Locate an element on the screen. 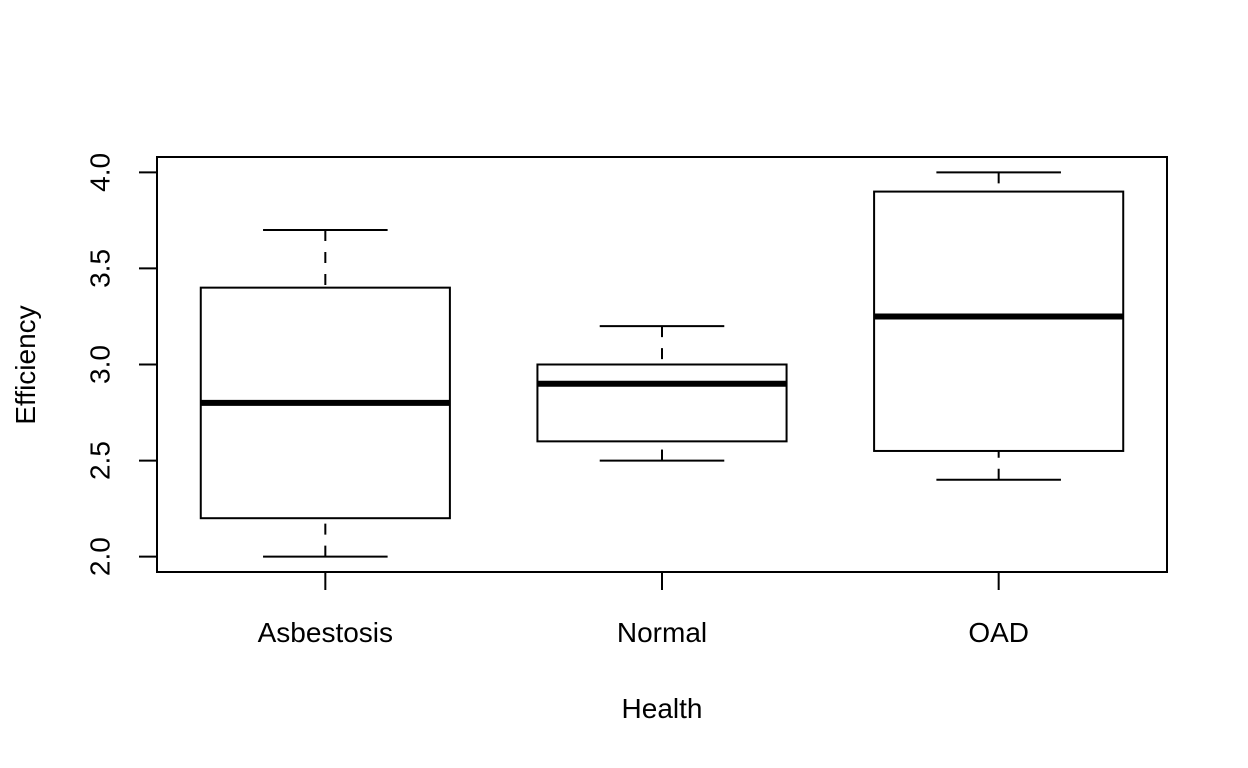  y-tick-label-2: 3.0 is located at coordinates (99, 364).